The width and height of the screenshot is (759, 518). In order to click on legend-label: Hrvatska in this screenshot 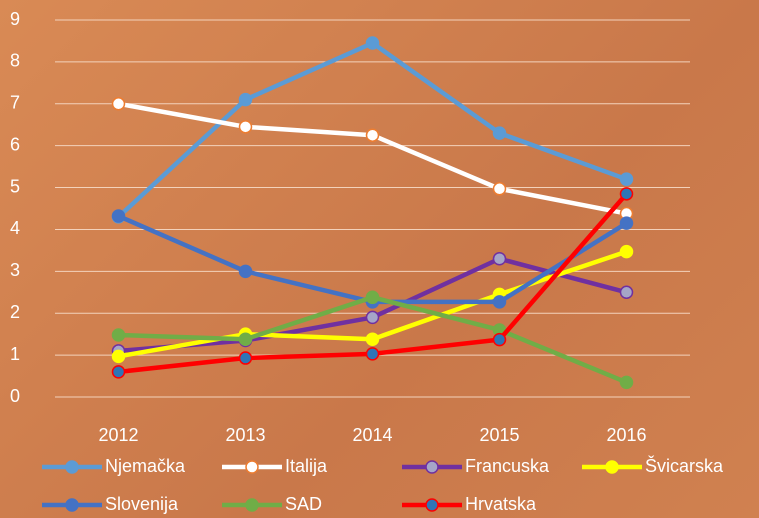, I will do `click(501, 504)`.